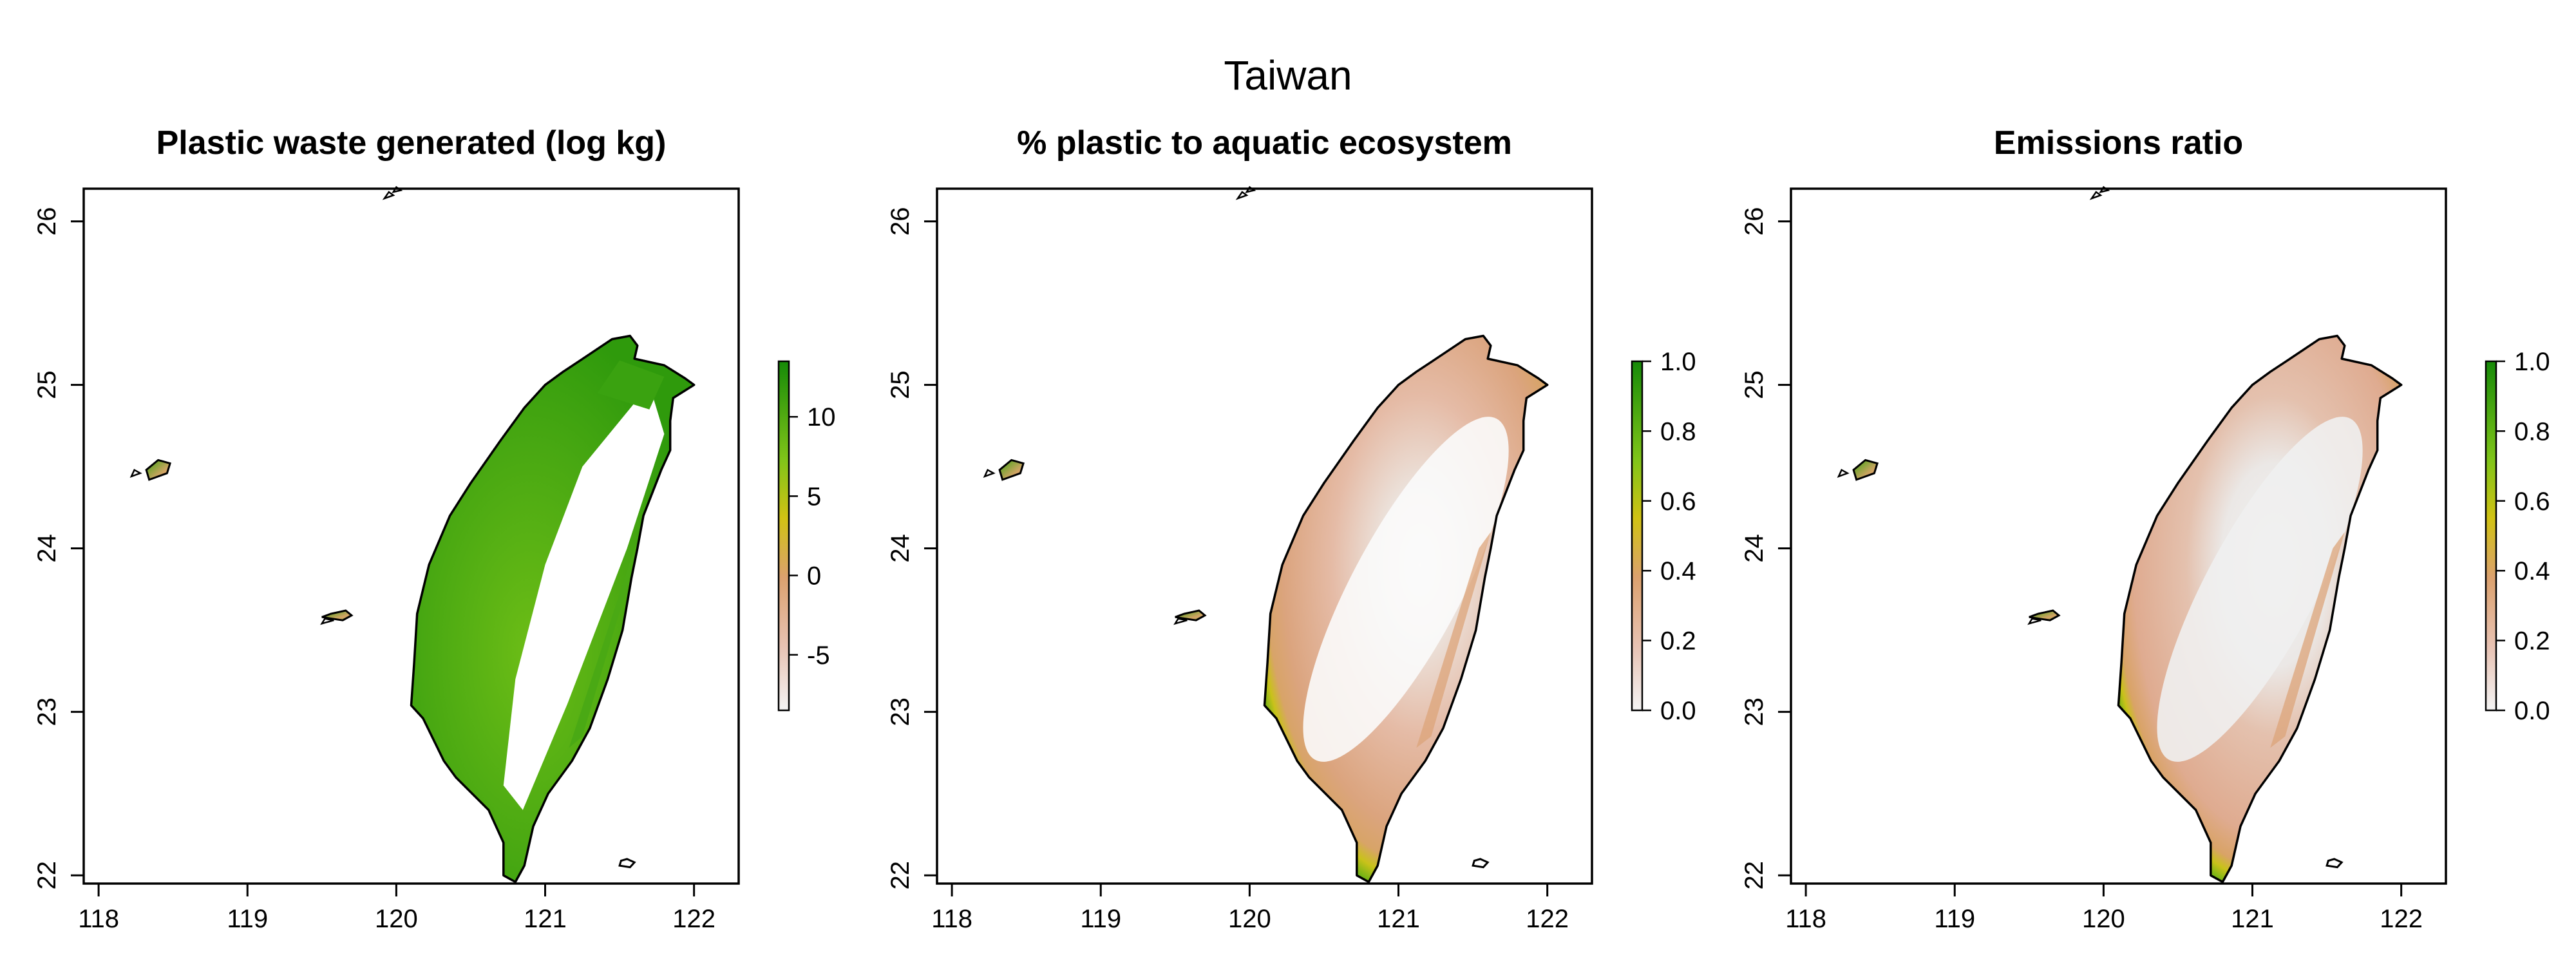 The height and width of the screenshot is (966, 2576). What do you see at coordinates (2118, 143) in the screenshot?
I see `panel-title-emissions-ratio: Emissions ratio` at bounding box center [2118, 143].